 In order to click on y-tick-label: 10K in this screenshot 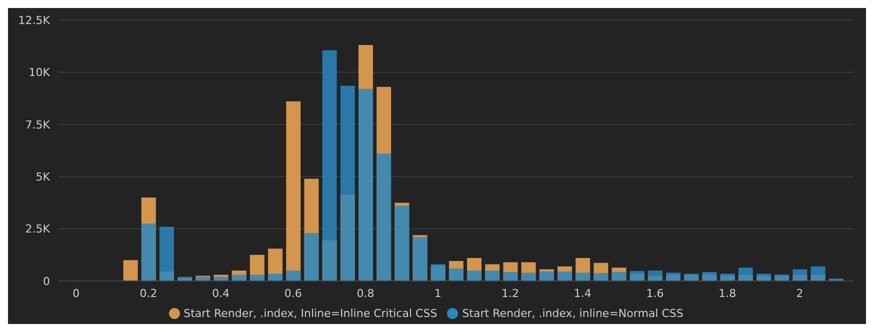, I will do `click(39, 73)`.